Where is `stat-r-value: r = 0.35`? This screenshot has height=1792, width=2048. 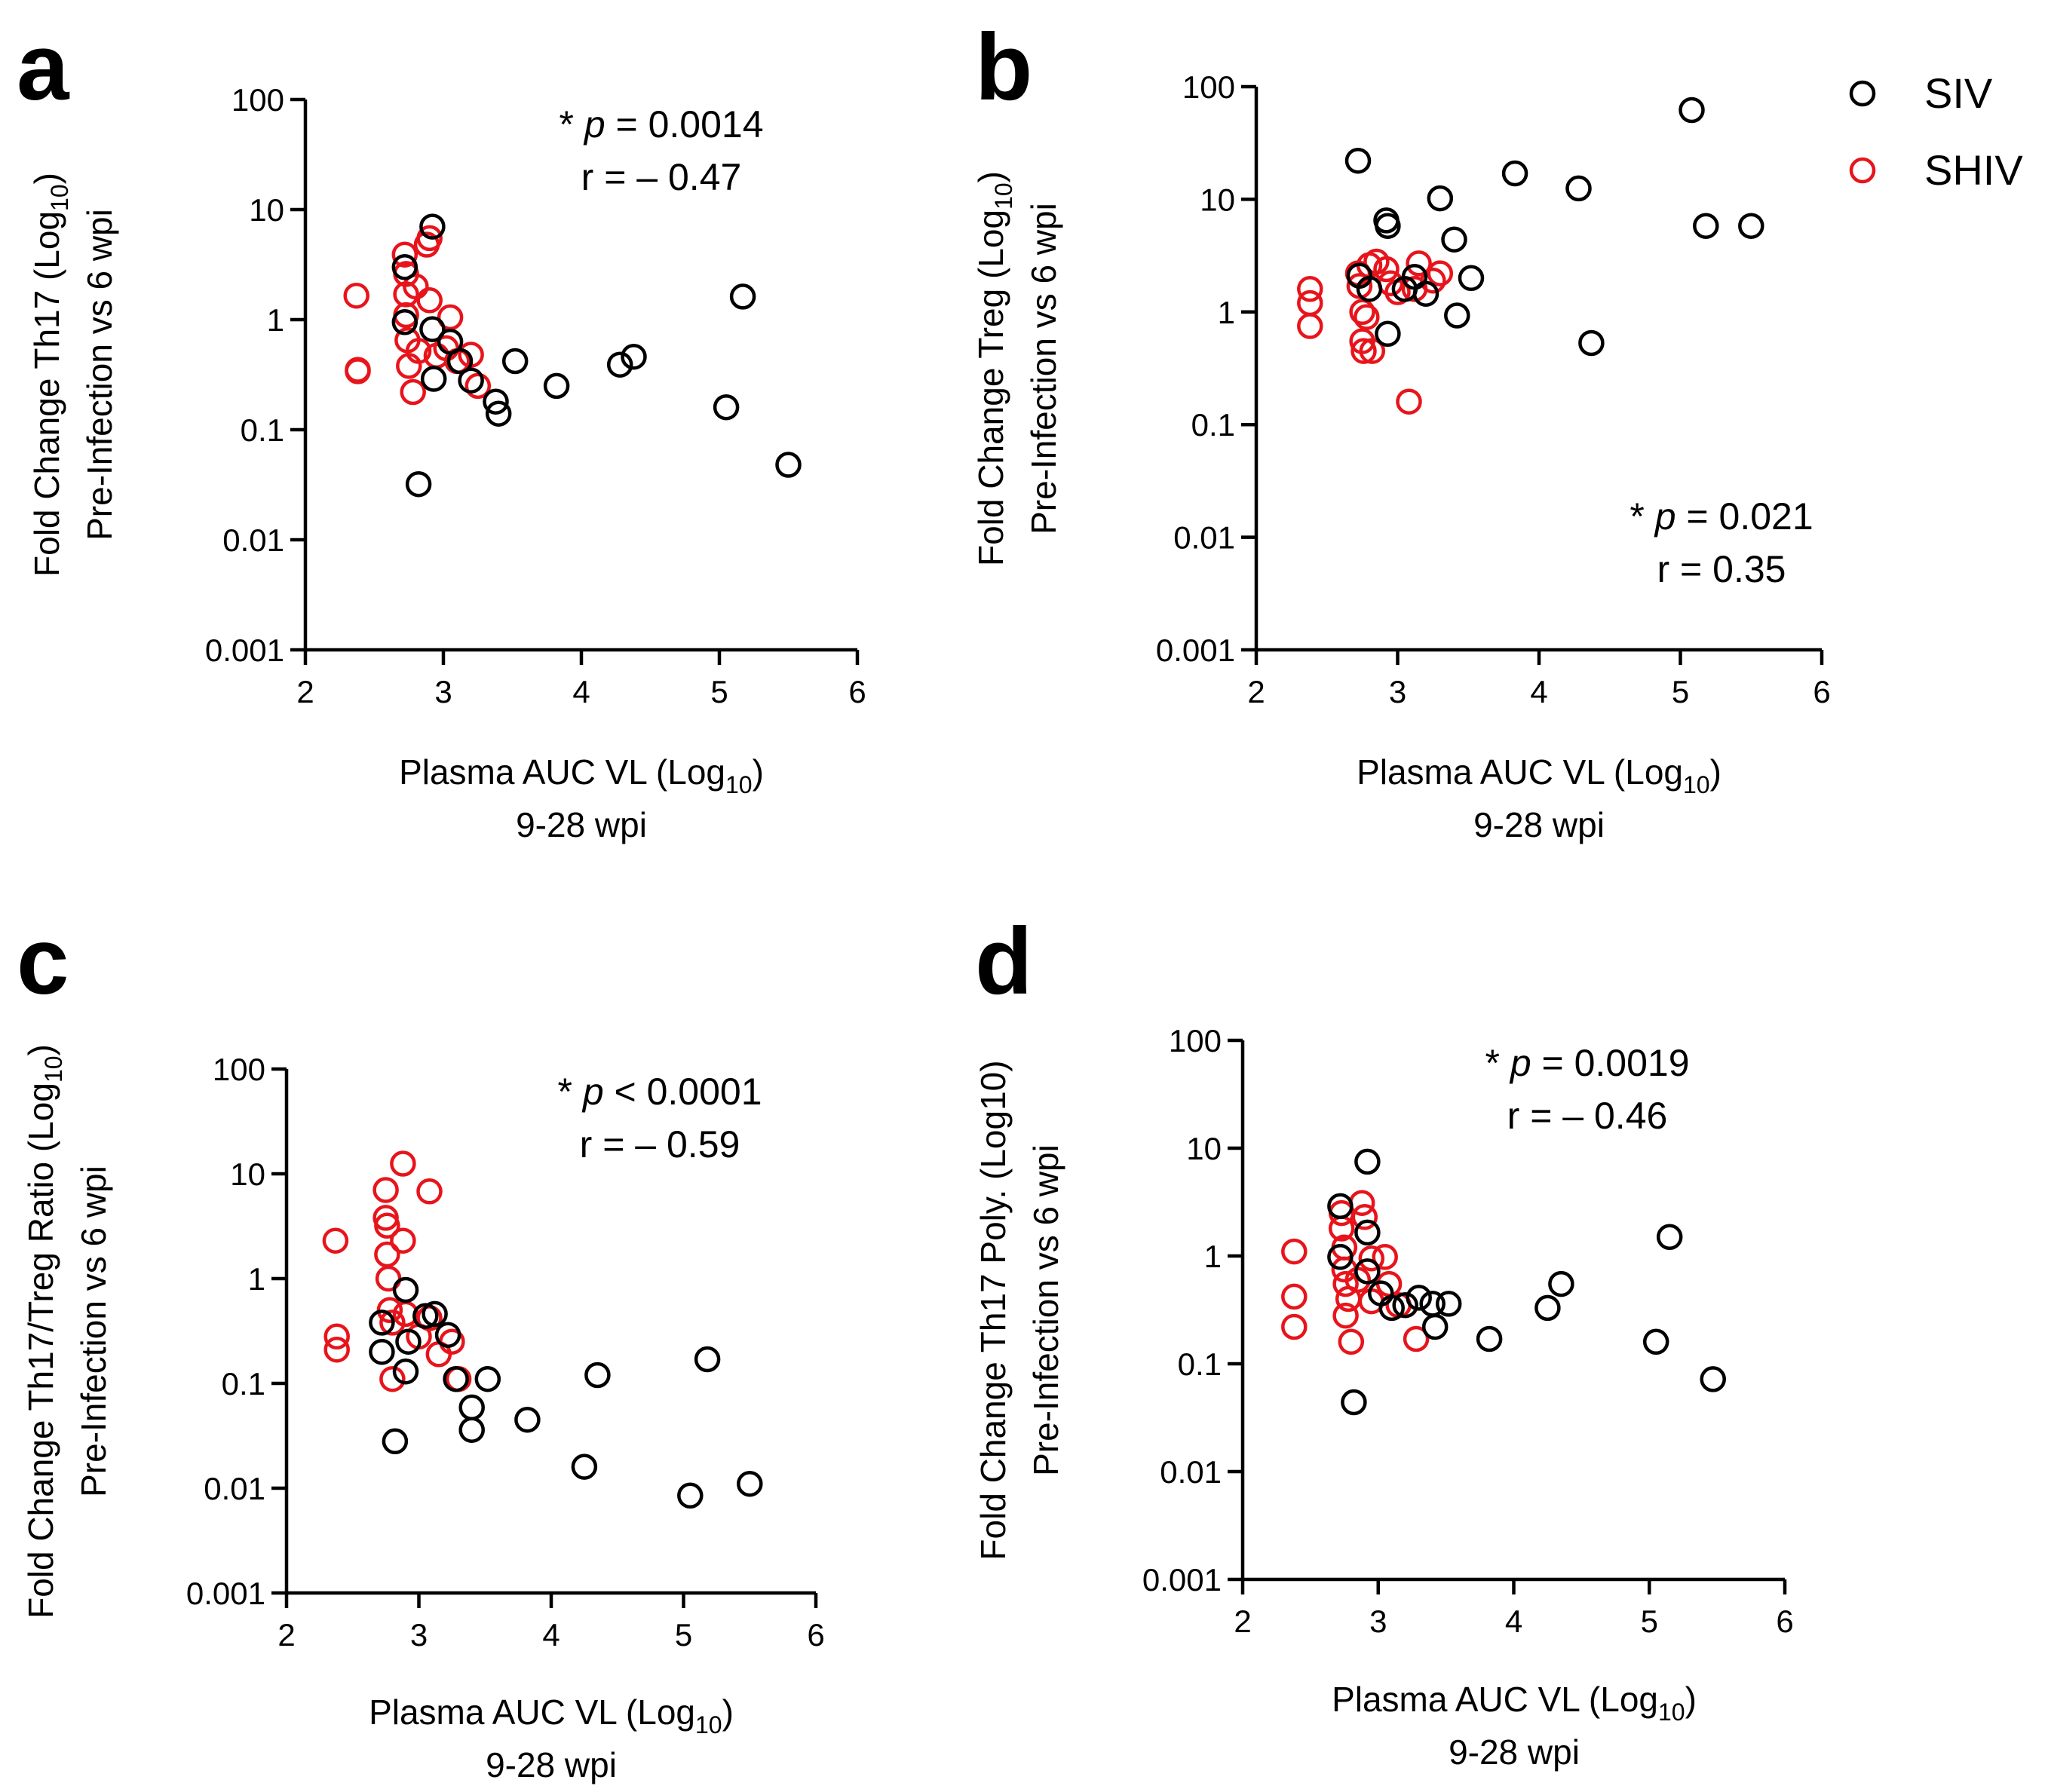
stat-r-value: r = 0.35 is located at coordinates (1721, 569).